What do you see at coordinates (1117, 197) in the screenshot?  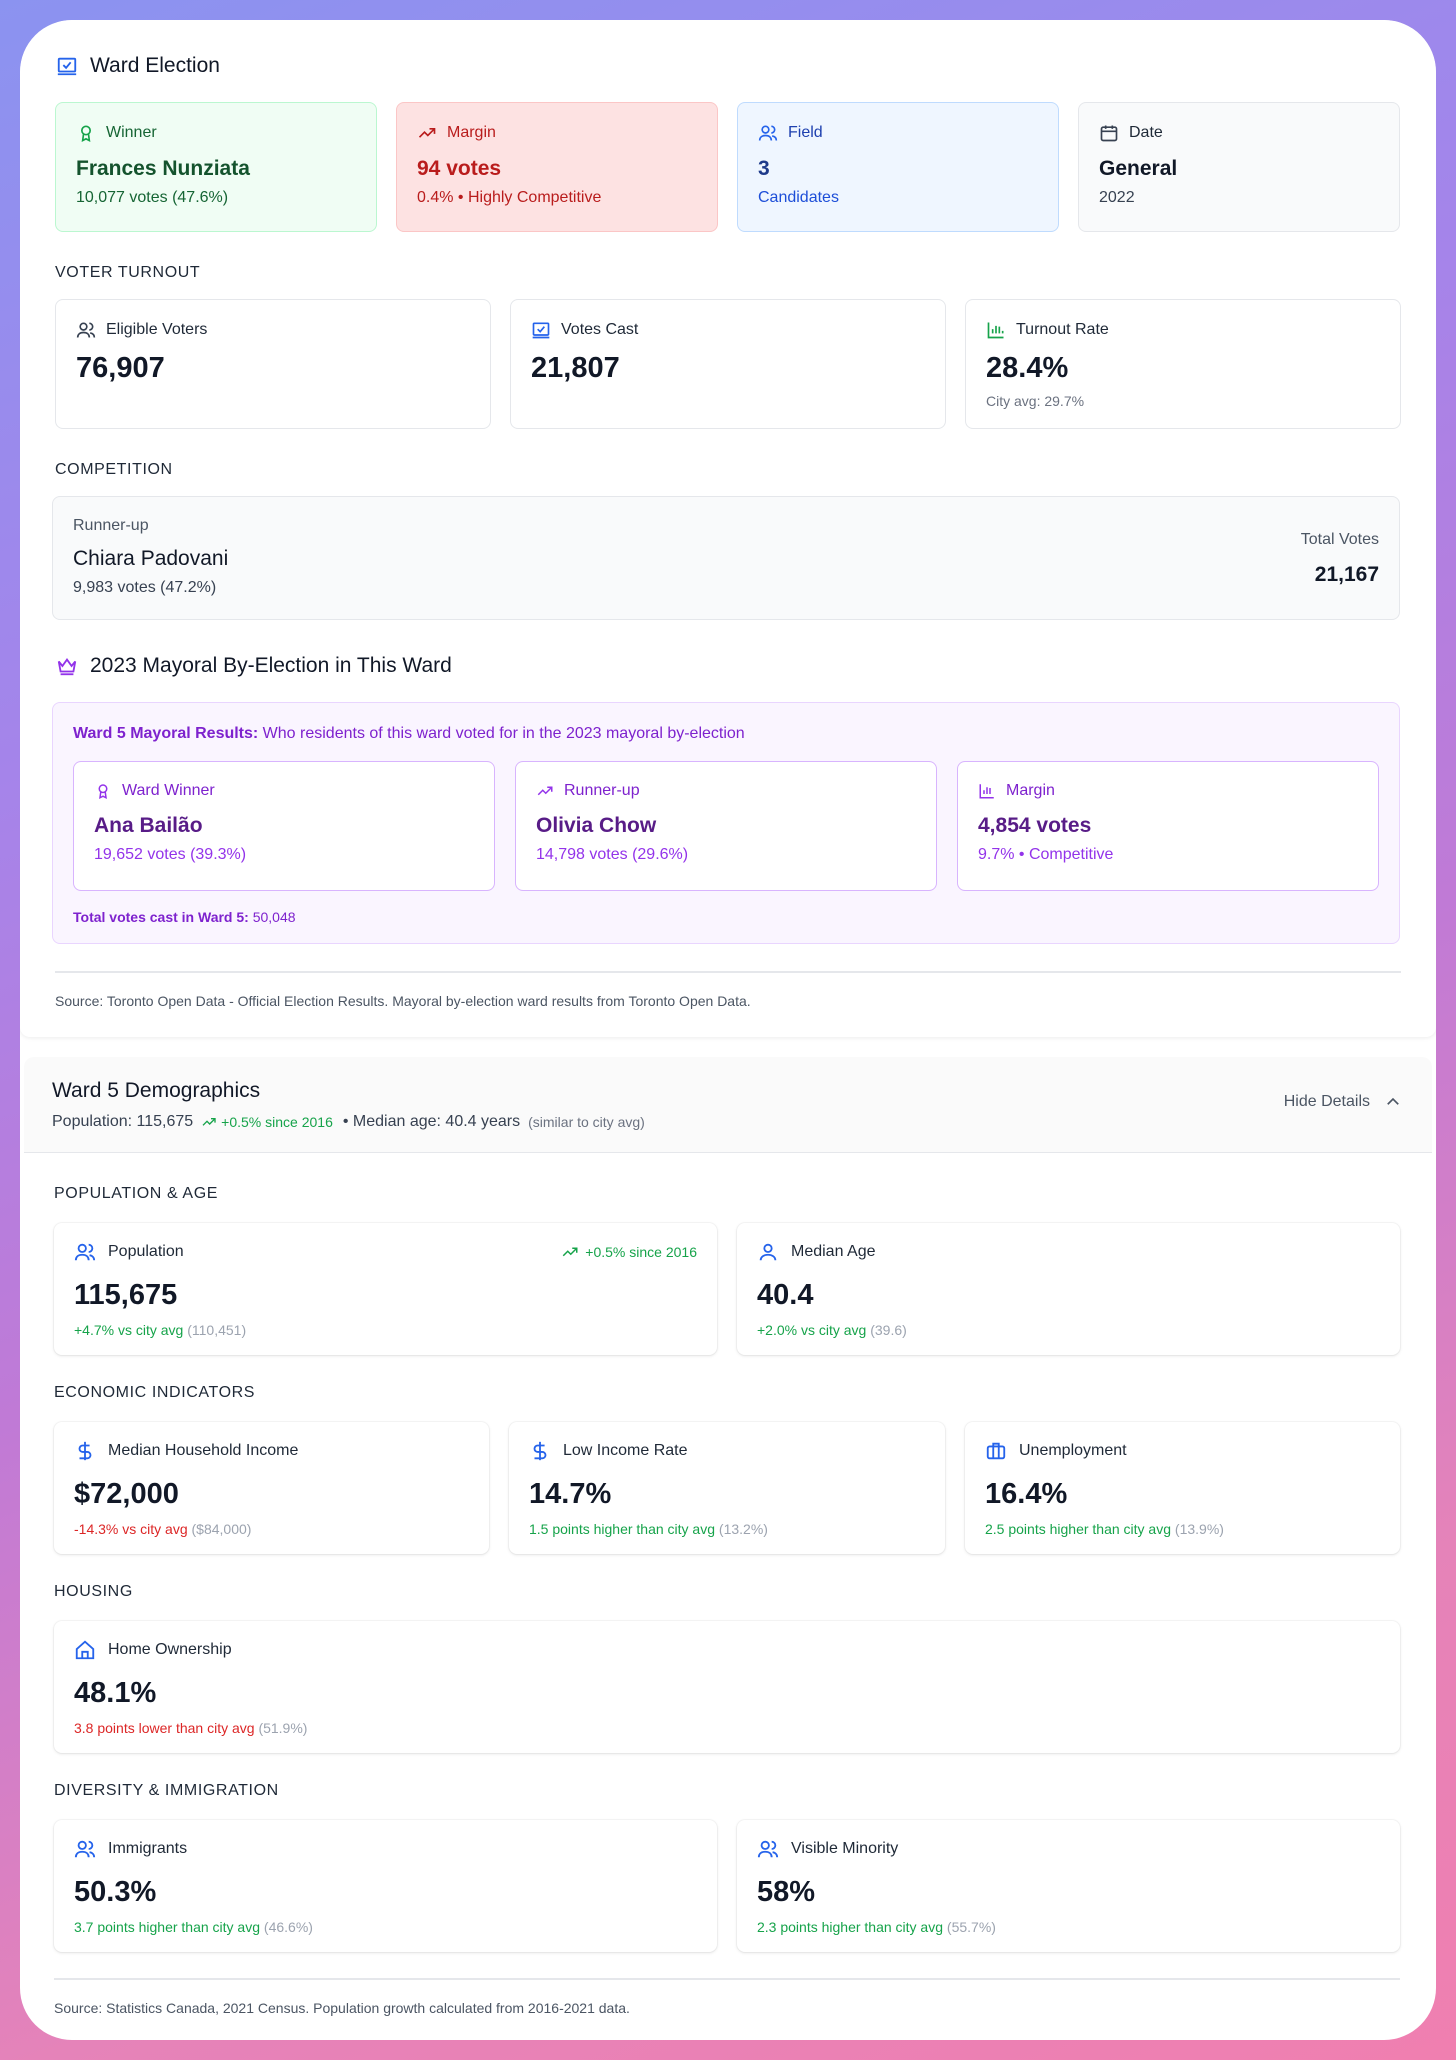 I see `date-detail: 2022` at bounding box center [1117, 197].